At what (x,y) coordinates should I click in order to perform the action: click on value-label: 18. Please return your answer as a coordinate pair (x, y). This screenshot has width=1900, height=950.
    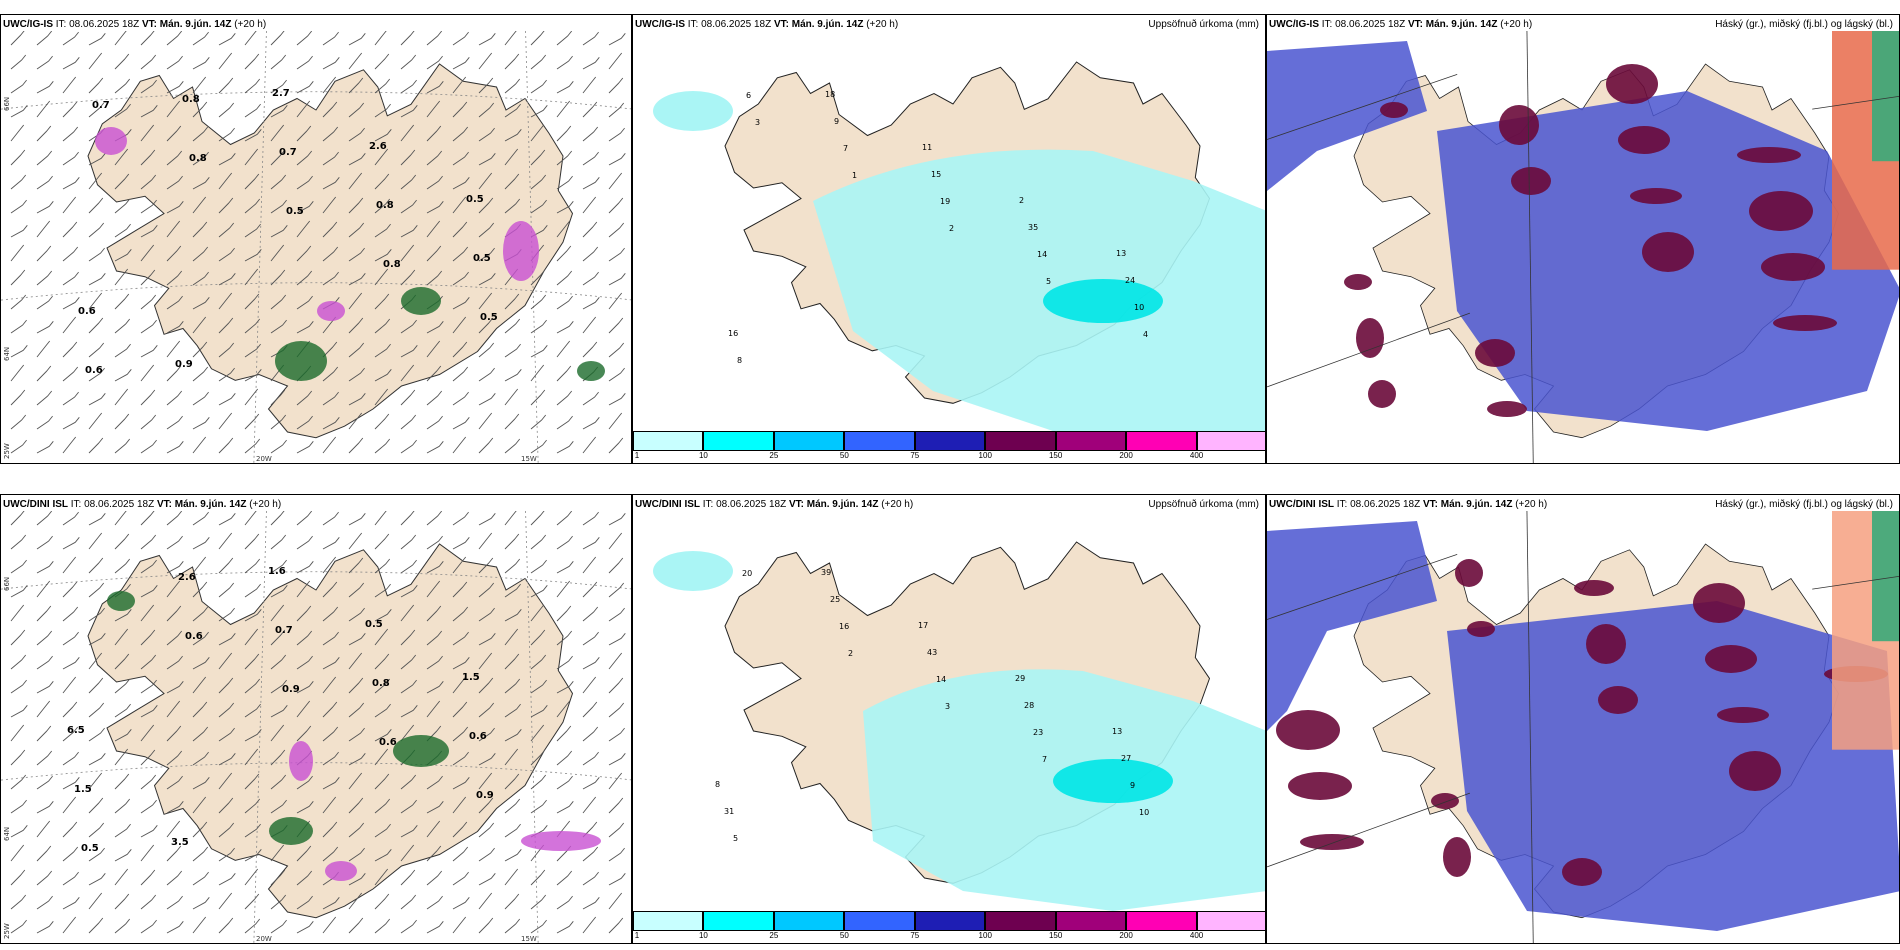
    Looking at the image, I should click on (830, 94).